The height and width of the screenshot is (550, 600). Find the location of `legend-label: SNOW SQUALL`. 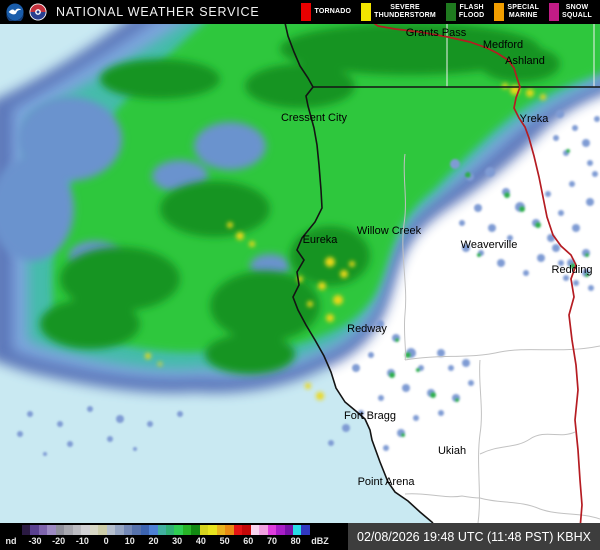

legend-label: SNOW SQUALL is located at coordinates (577, 11).